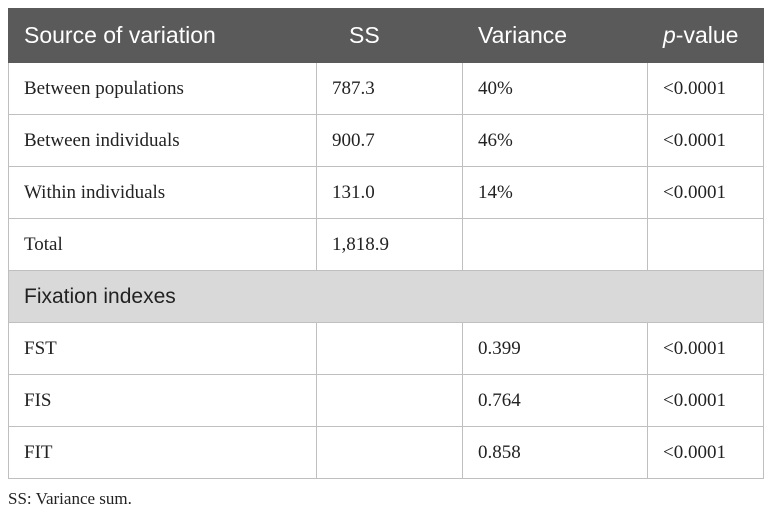  What do you see at coordinates (555, 400) in the screenshot?
I see `table-cell: 0.764` at bounding box center [555, 400].